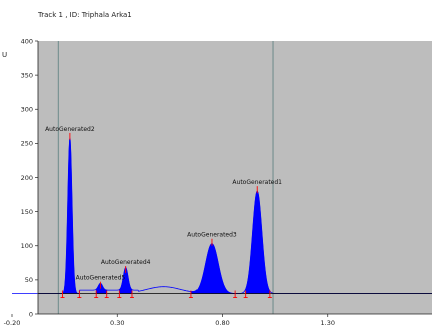  I want to click on x-tick-label: -0.20, so click(12, 323).